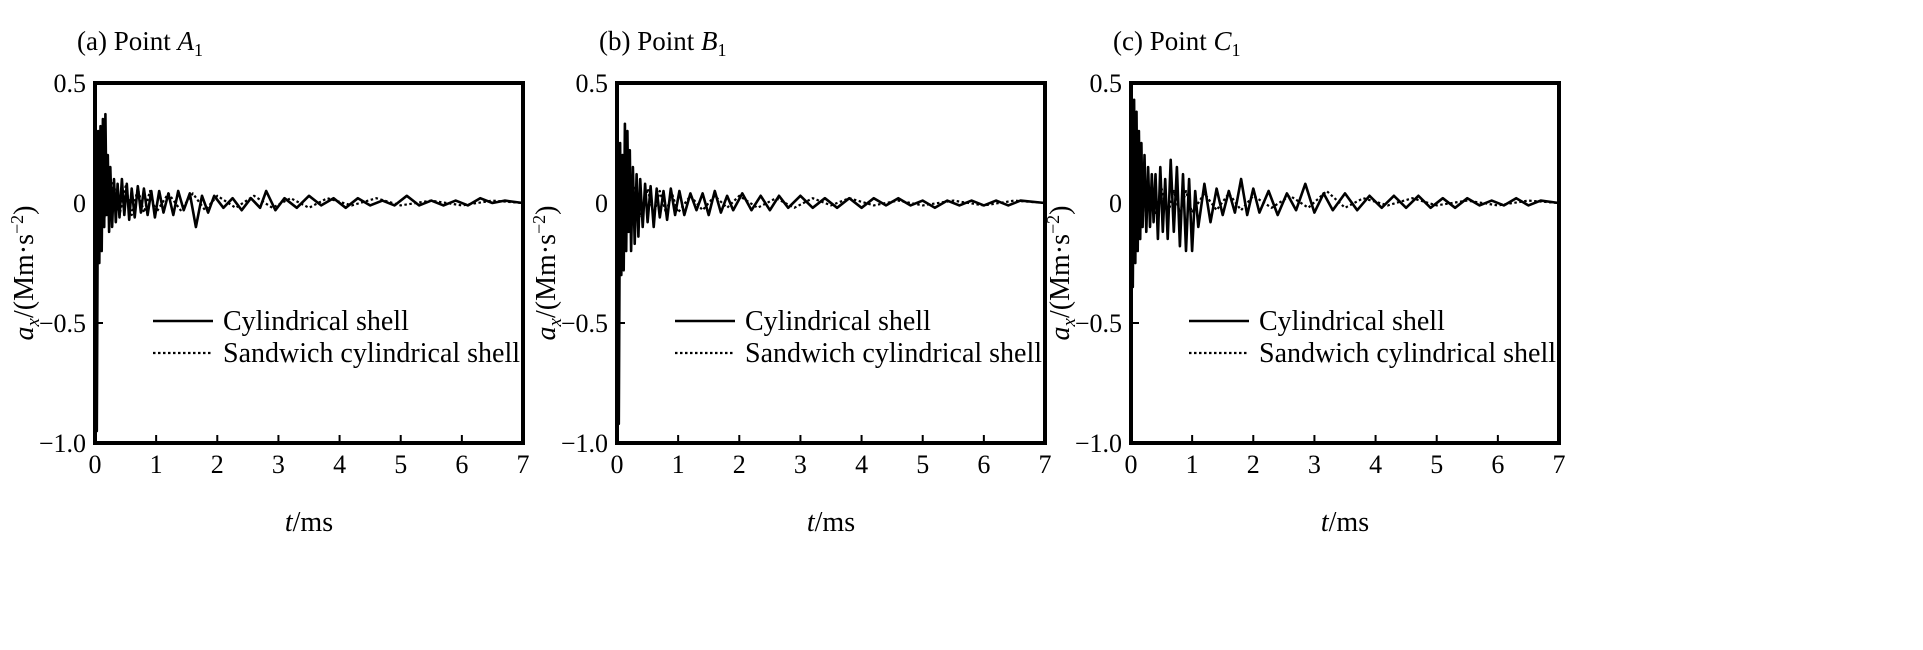  Describe the element at coordinates (1177, 43) in the screenshot. I see `panel-title: (c) Point C1` at that location.